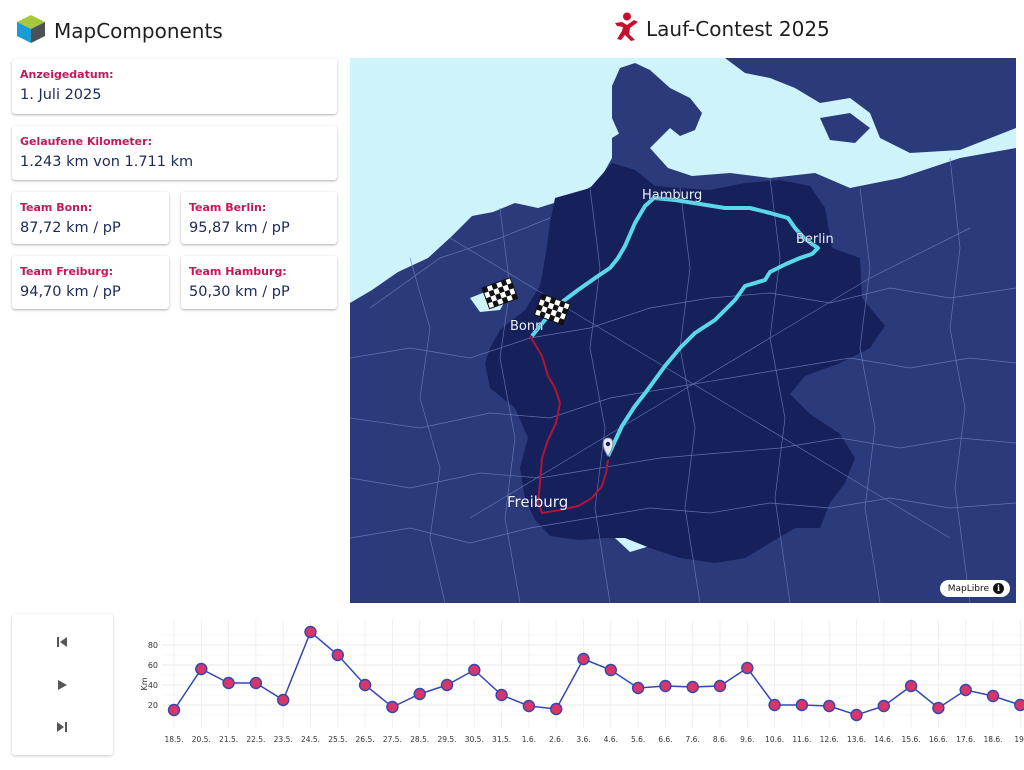 This screenshot has height=770, width=1024. I want to click on start-flag-icon, so click(552, 309).